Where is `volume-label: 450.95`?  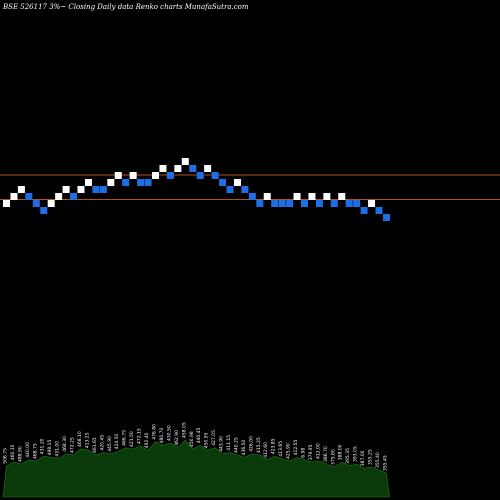
volume-label: 450.95 is located at coordinates (207, 440).